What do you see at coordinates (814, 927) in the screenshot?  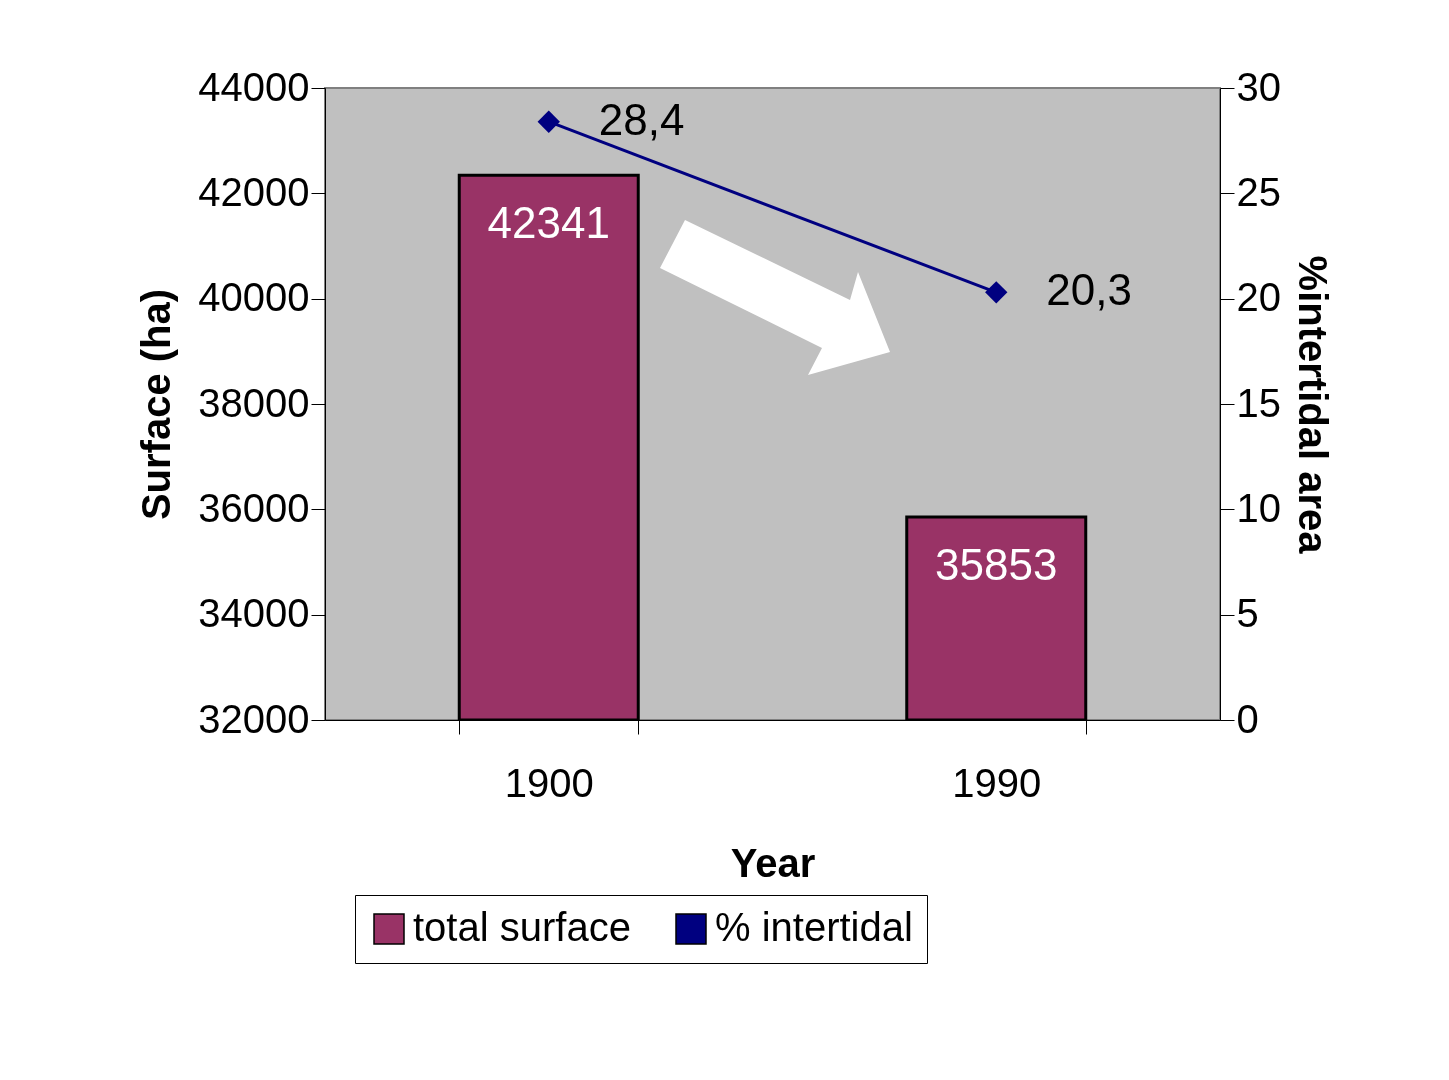 I see `legend-label: % intertidal` at bounding box center [814, 927].